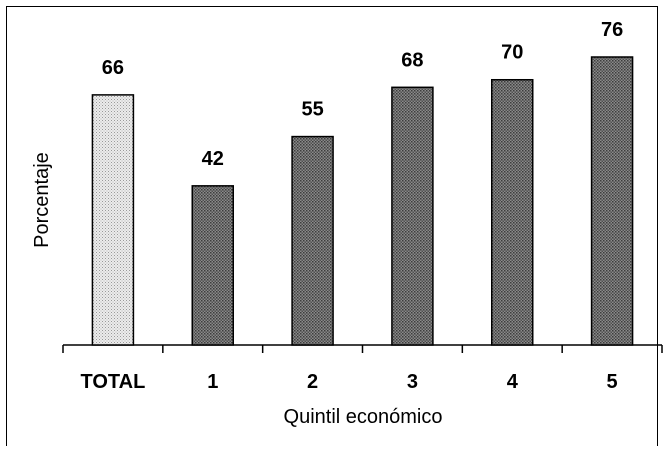  I want to click on x-tick-labels-group: TOTAL 1 2 3 4 5, so click(349, 382).